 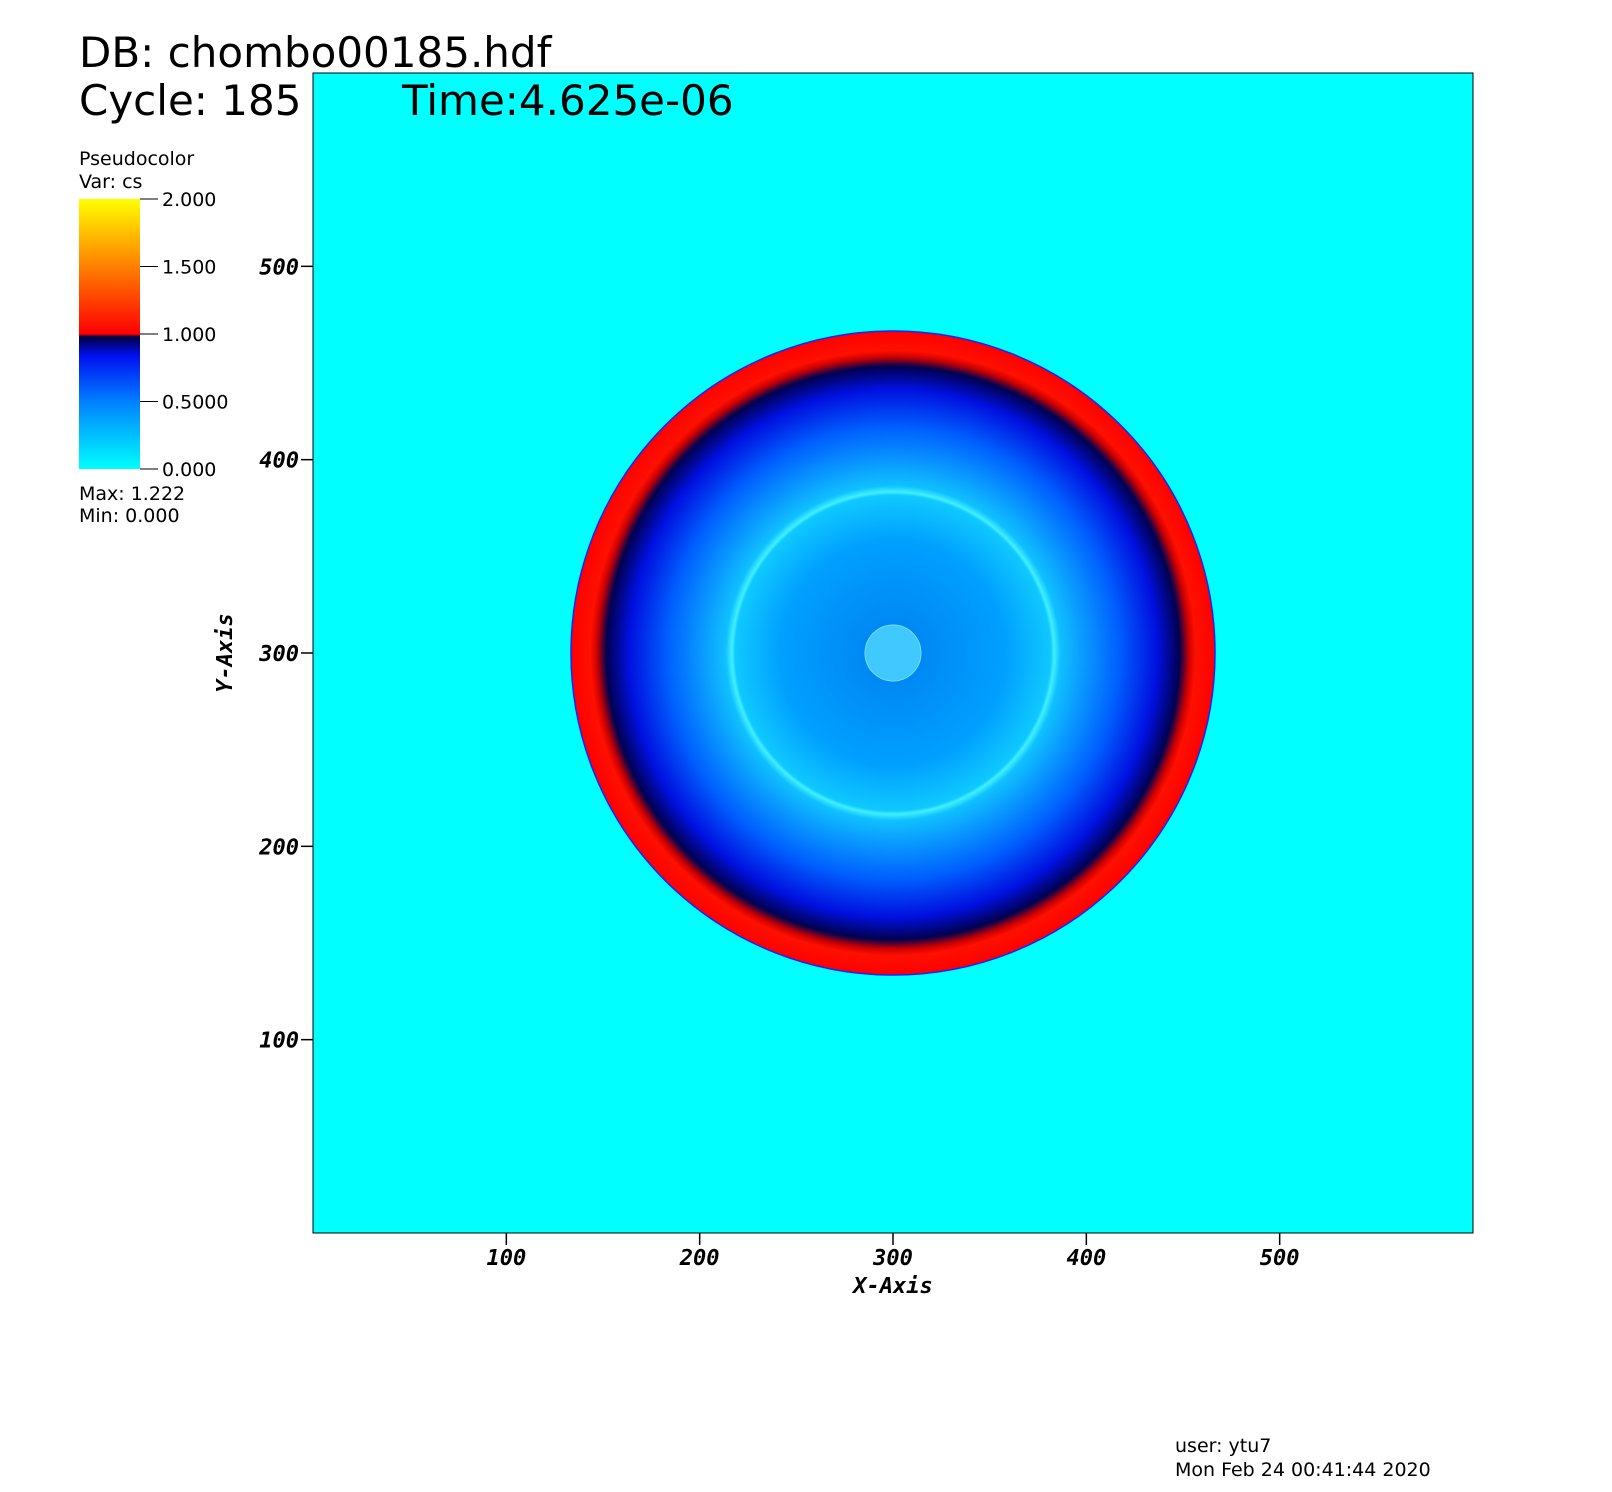 I want to click on time: Time:4.625e-06, so click(x=567, y=100).